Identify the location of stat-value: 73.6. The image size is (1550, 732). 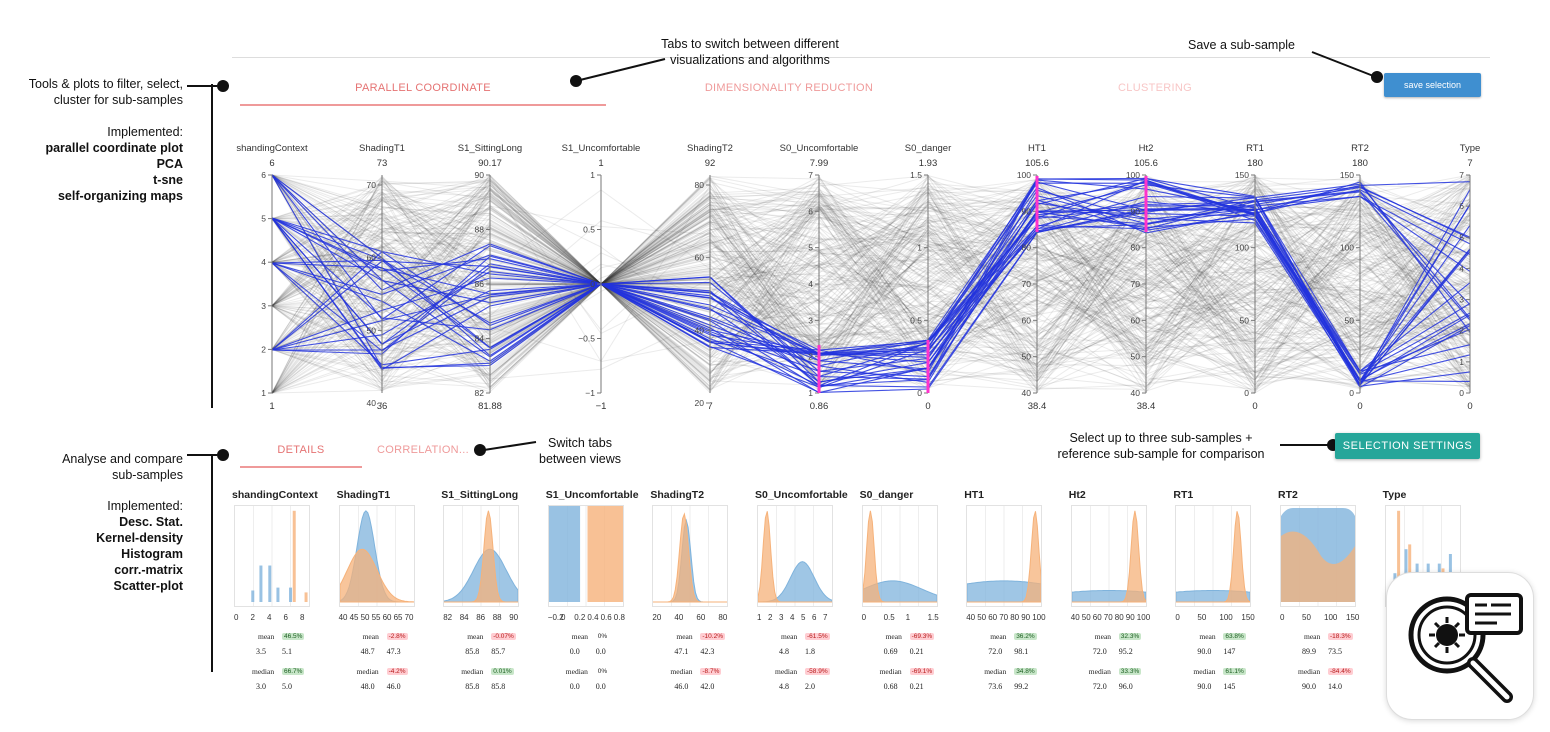
(995, 686).